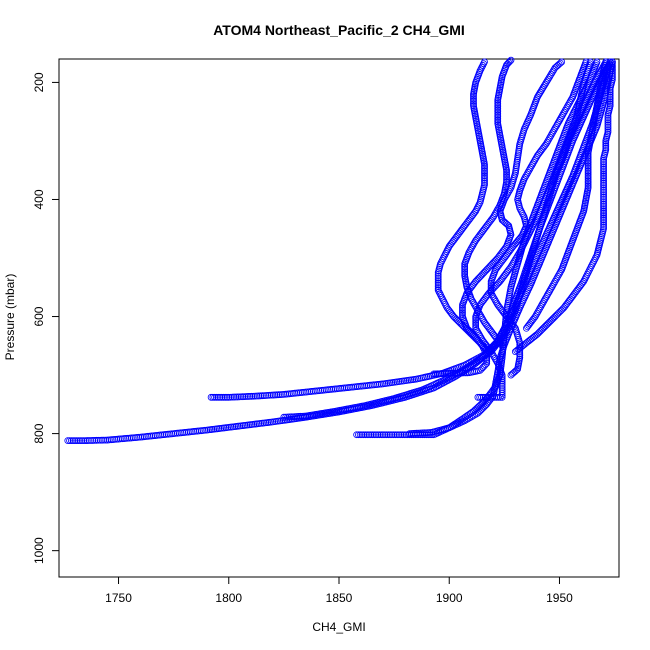  What do you see at coordinates (39, 199) in the screenshot?
I see `y-tick-label: 400` at bounding box center [39, 199].